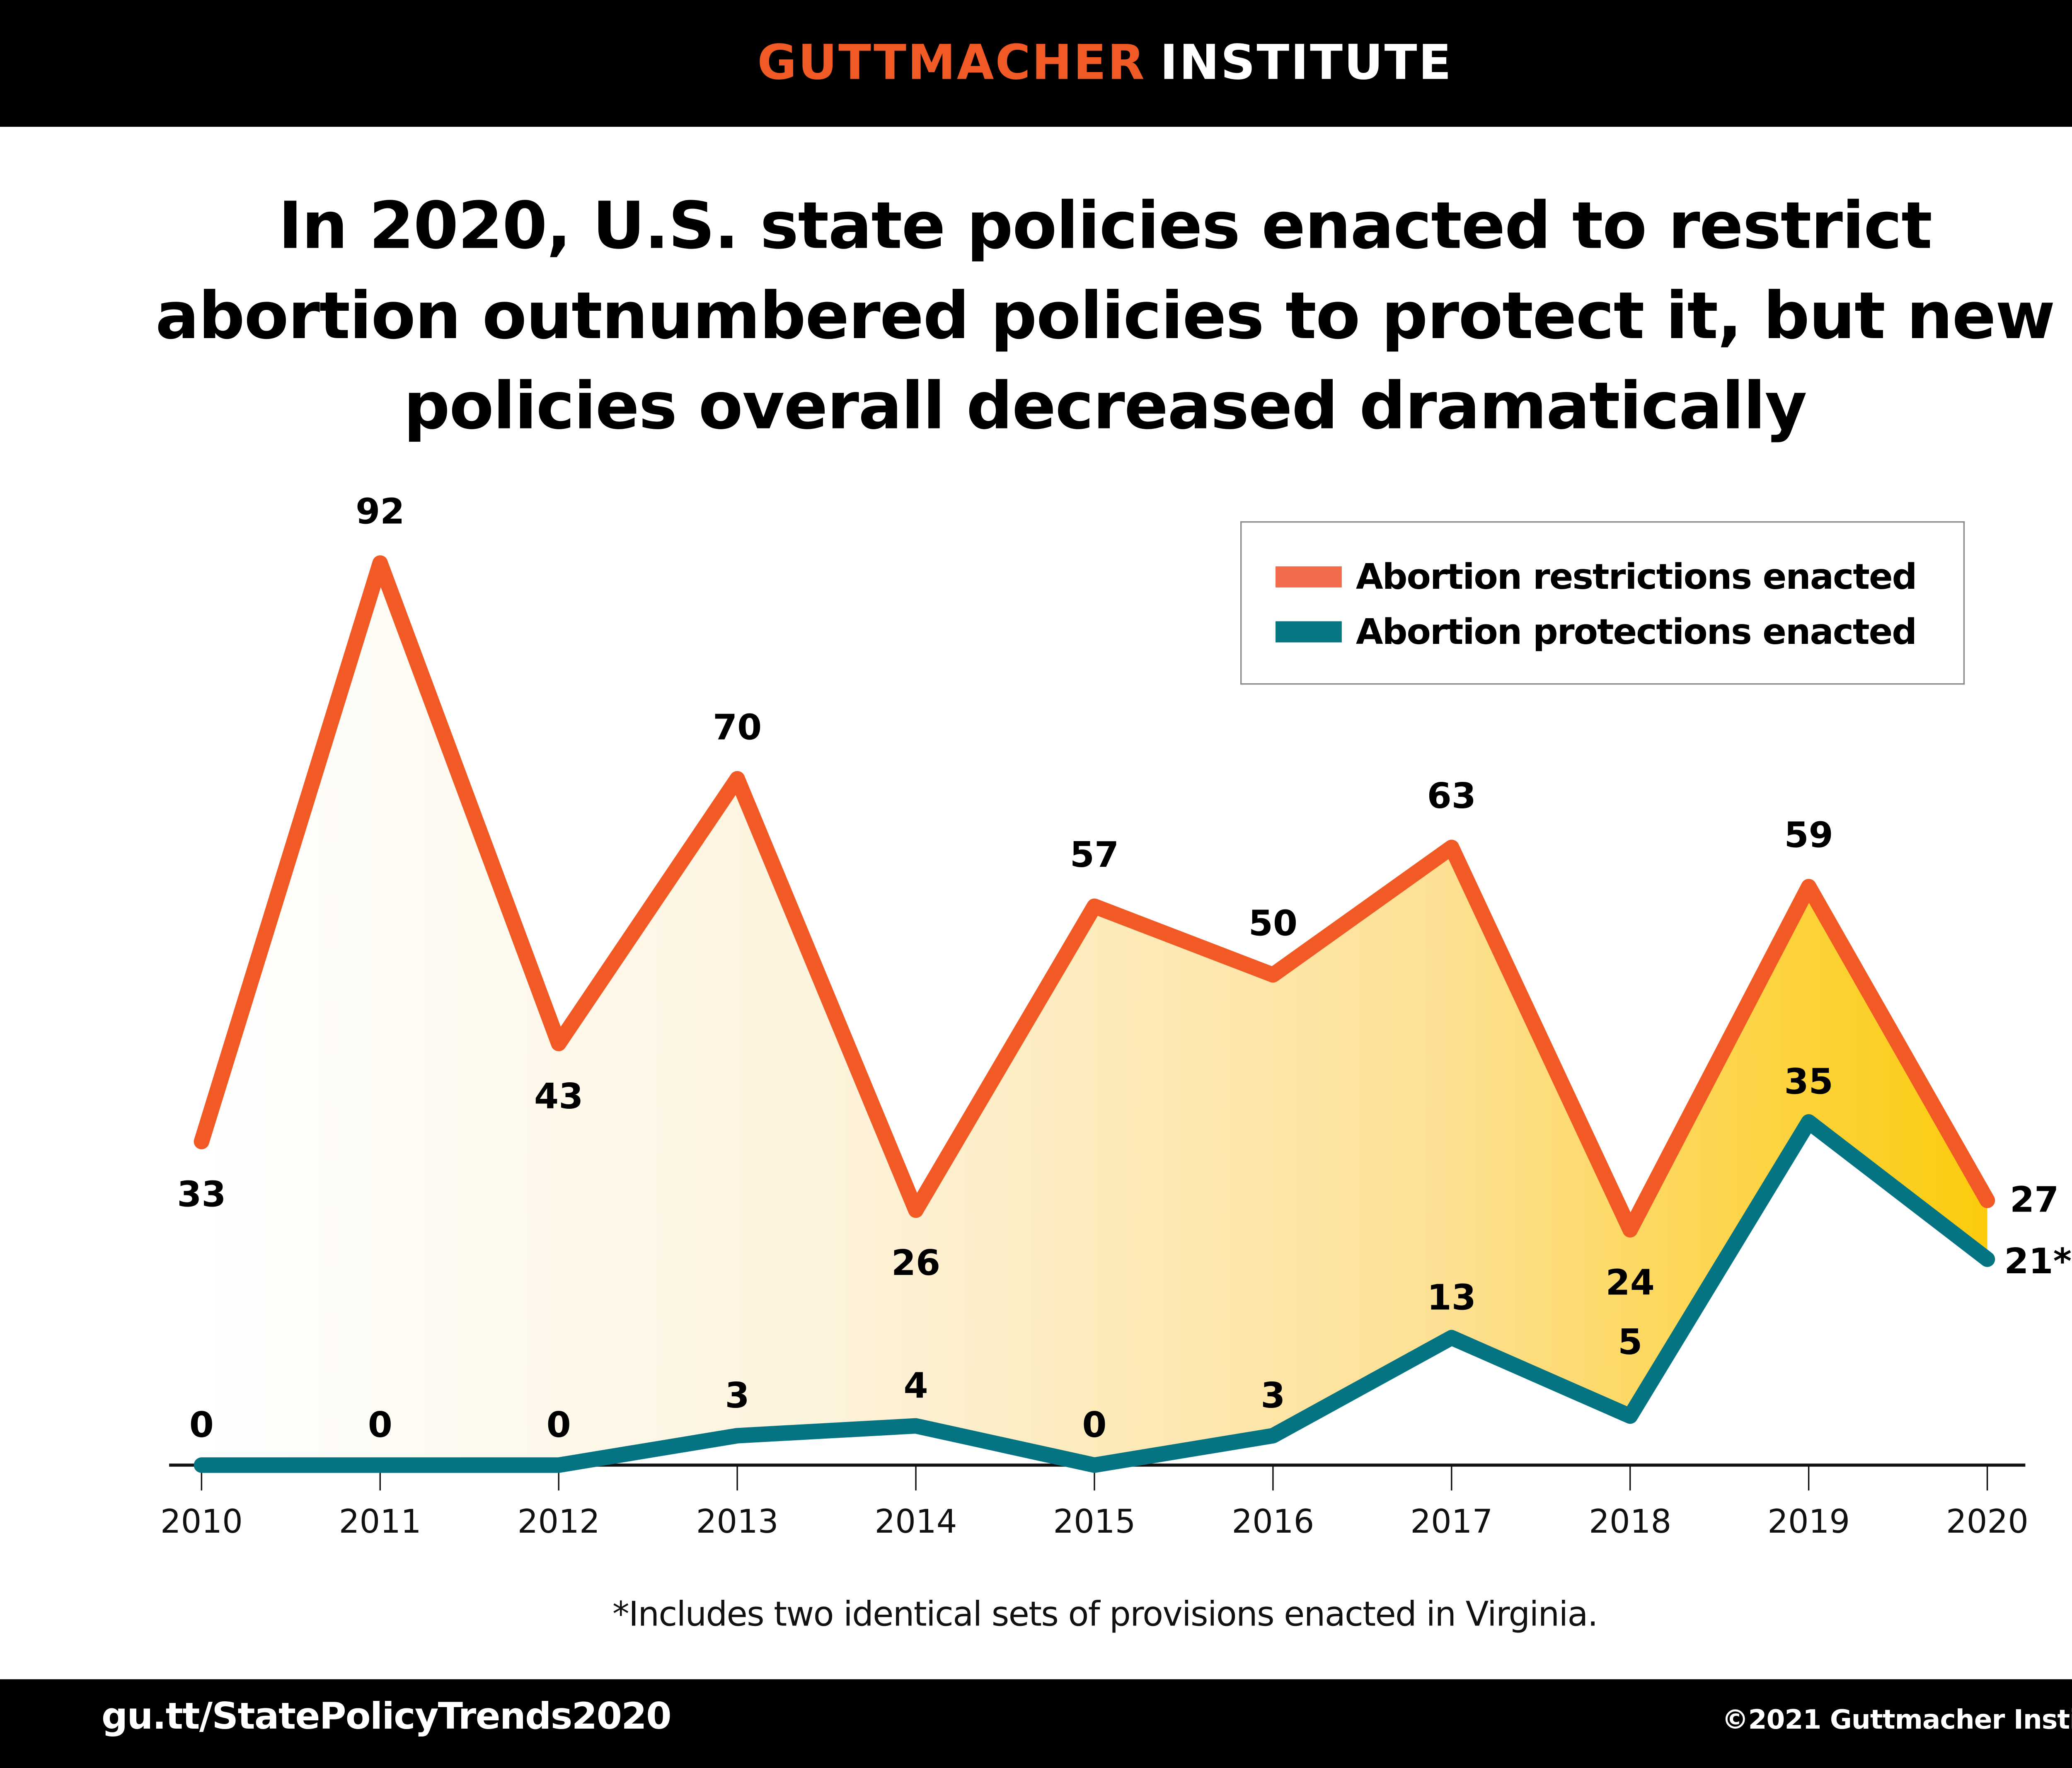 This screenshot has height=1768, width=2072. I want to click on x-tick-label: 2011, so click(380, 1522).